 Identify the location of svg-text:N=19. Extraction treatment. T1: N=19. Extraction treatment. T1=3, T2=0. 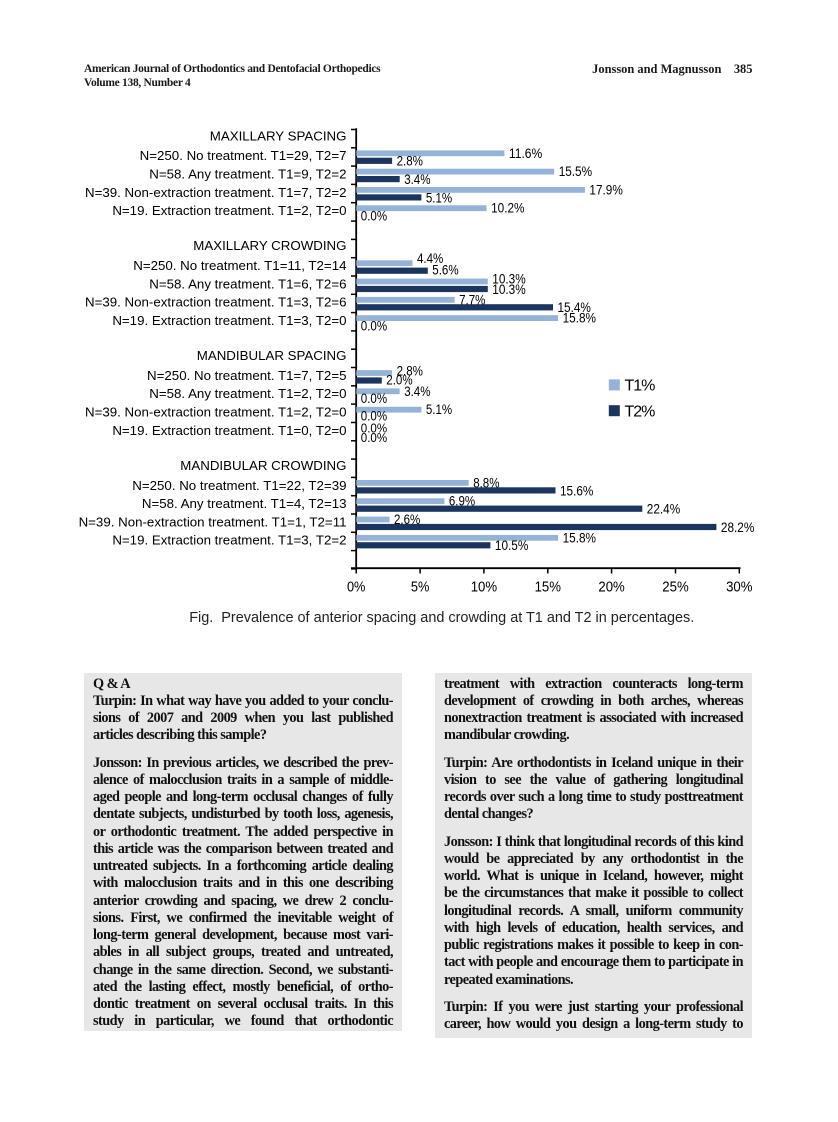
(229, 320).